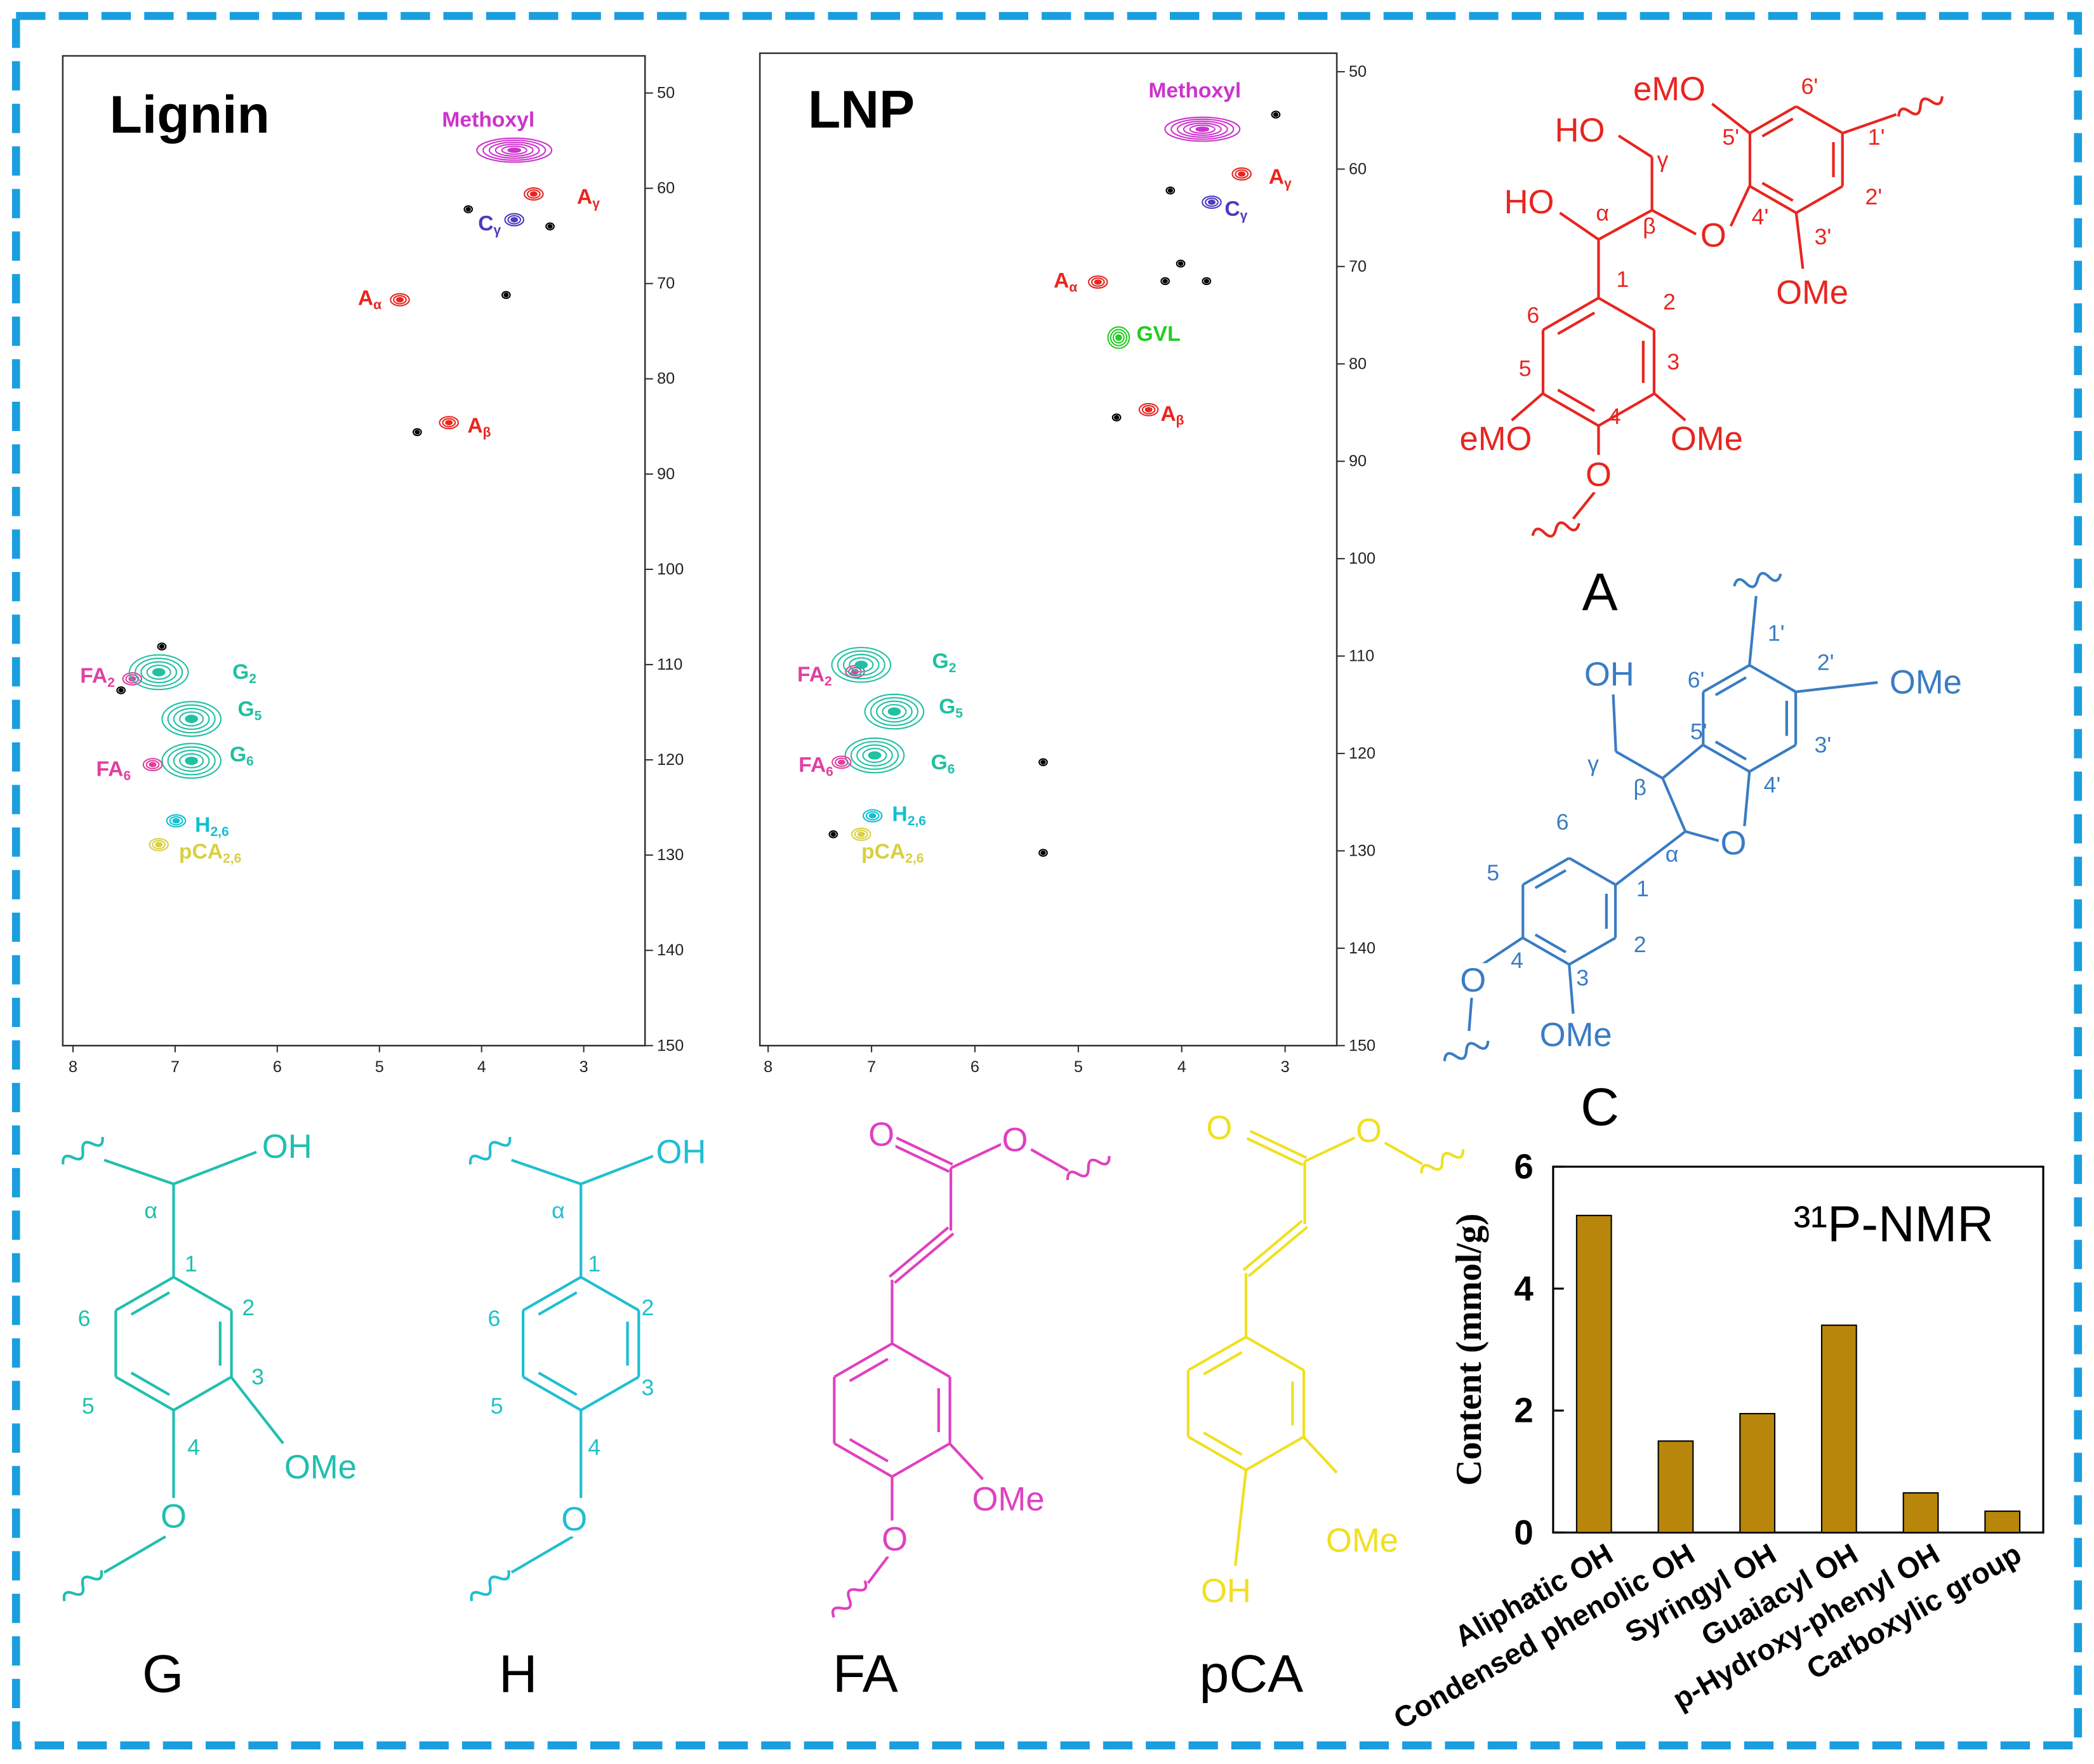 This screenshot has width=2094, height=1764. What do you see at coordinates (377, 304) in the screenshot?
I see `peak-label-sub: α` at bounding box center [377, 304].